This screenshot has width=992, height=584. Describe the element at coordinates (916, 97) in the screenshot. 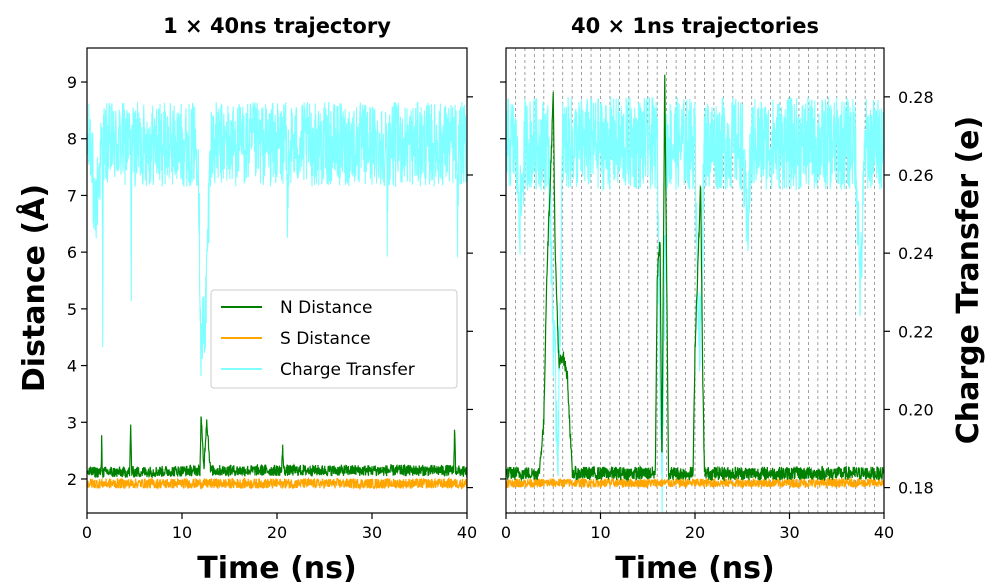

I see `right-y-tick-label: 0.28` at that location.